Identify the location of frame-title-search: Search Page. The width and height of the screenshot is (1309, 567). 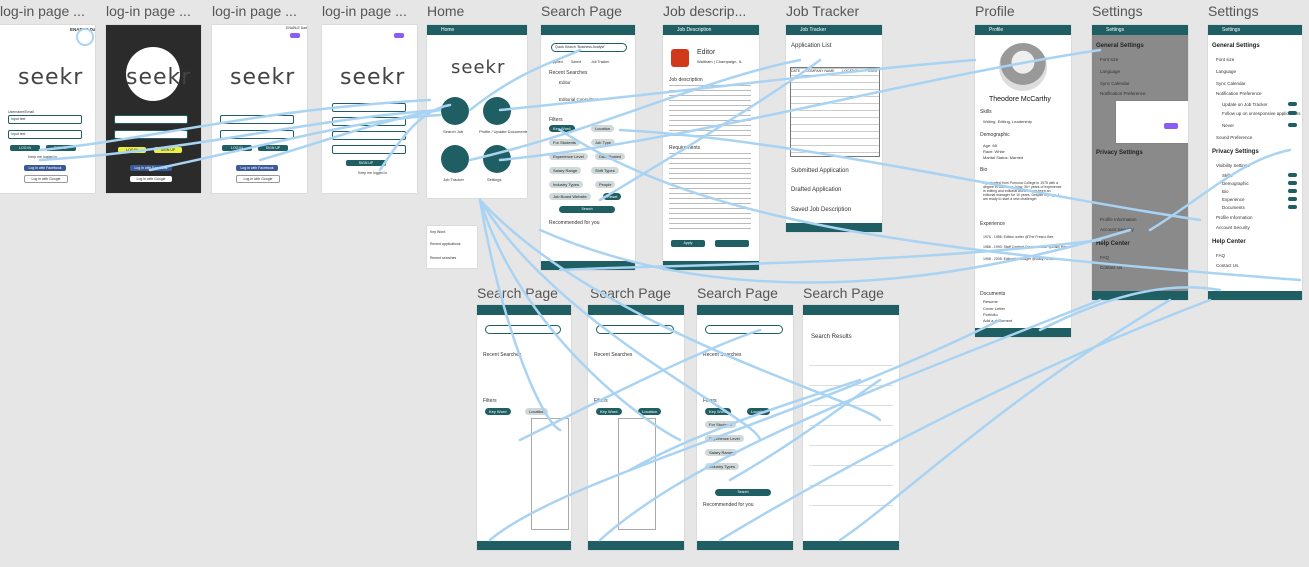
(581, 11).